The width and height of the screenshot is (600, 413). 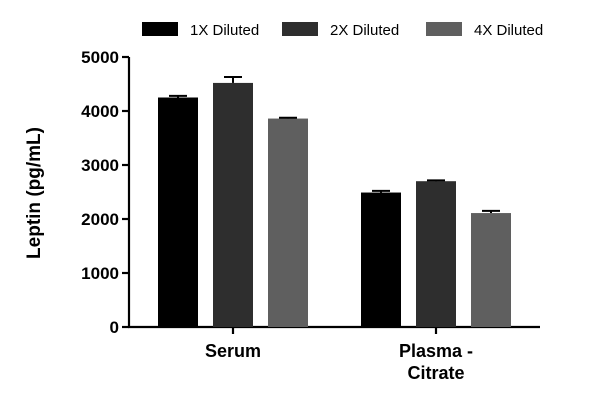 I want to click on legend-label: 1X Diluted, so click(x=224, y=30).